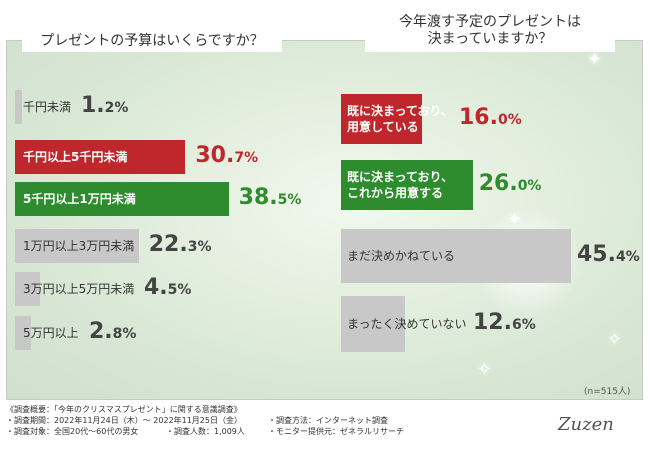 This screenshot has height=450, width=650. What do you see at coordinates (586, 424) in the screenshot?
I see `brand-logo: Zuzen` at bounding box center [586, 424].